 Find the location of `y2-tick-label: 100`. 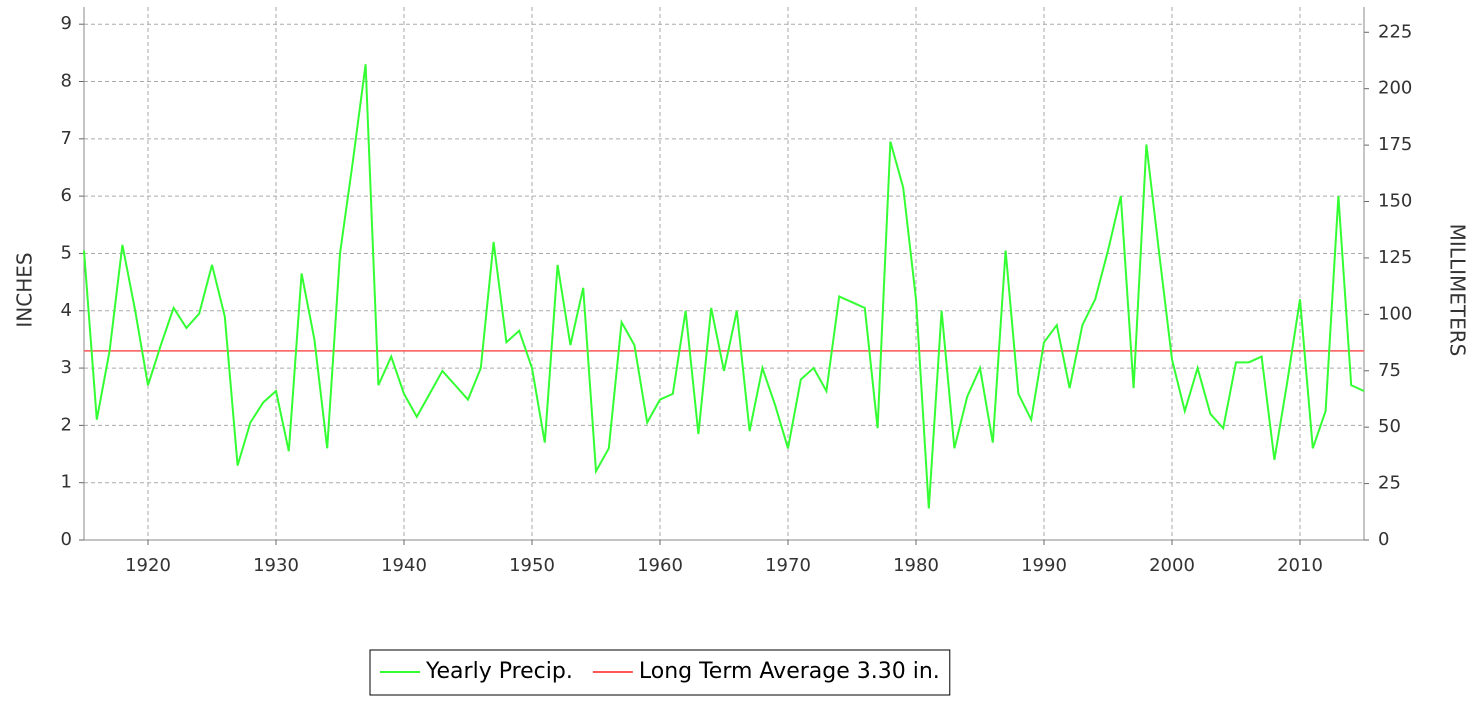

y2-tick-label: 100 is located at coordinates (1395, 313).